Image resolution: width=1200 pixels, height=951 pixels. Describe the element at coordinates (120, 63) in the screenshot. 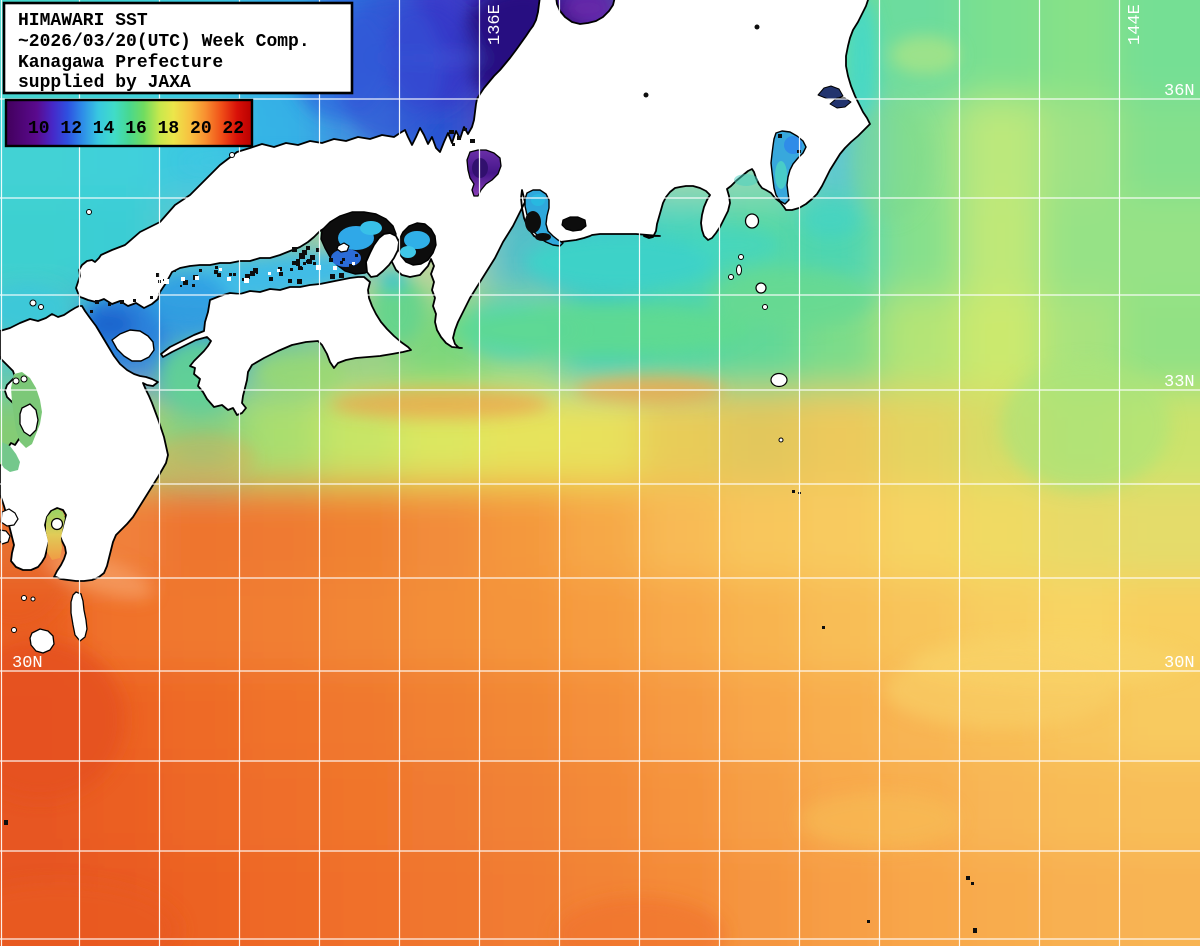

I see `svg-text: Kanagawa Prefecture` at that location.